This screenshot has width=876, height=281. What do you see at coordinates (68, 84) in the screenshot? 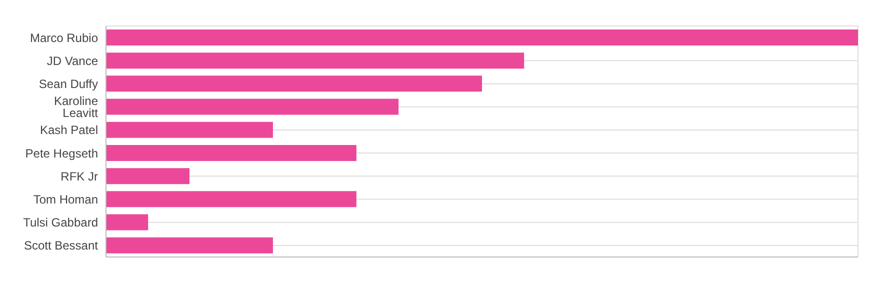
I see `y-tick-label: Sean Duffy` at bounding box center [68, 84].